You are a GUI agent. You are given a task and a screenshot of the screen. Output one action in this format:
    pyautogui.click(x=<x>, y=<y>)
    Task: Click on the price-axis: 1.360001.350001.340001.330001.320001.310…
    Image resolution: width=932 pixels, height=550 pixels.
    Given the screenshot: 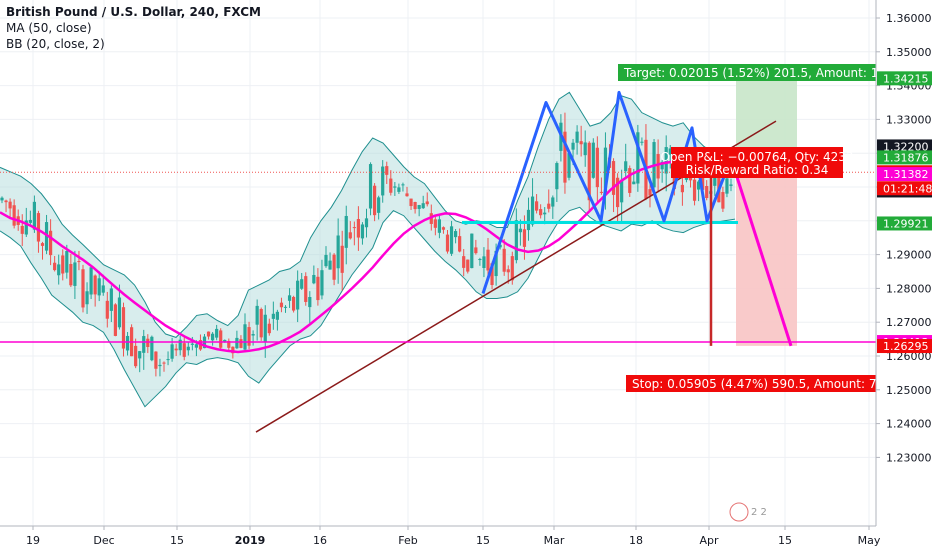 What is the action you would take?
    pyautogui.click(x=903, y=275)
    